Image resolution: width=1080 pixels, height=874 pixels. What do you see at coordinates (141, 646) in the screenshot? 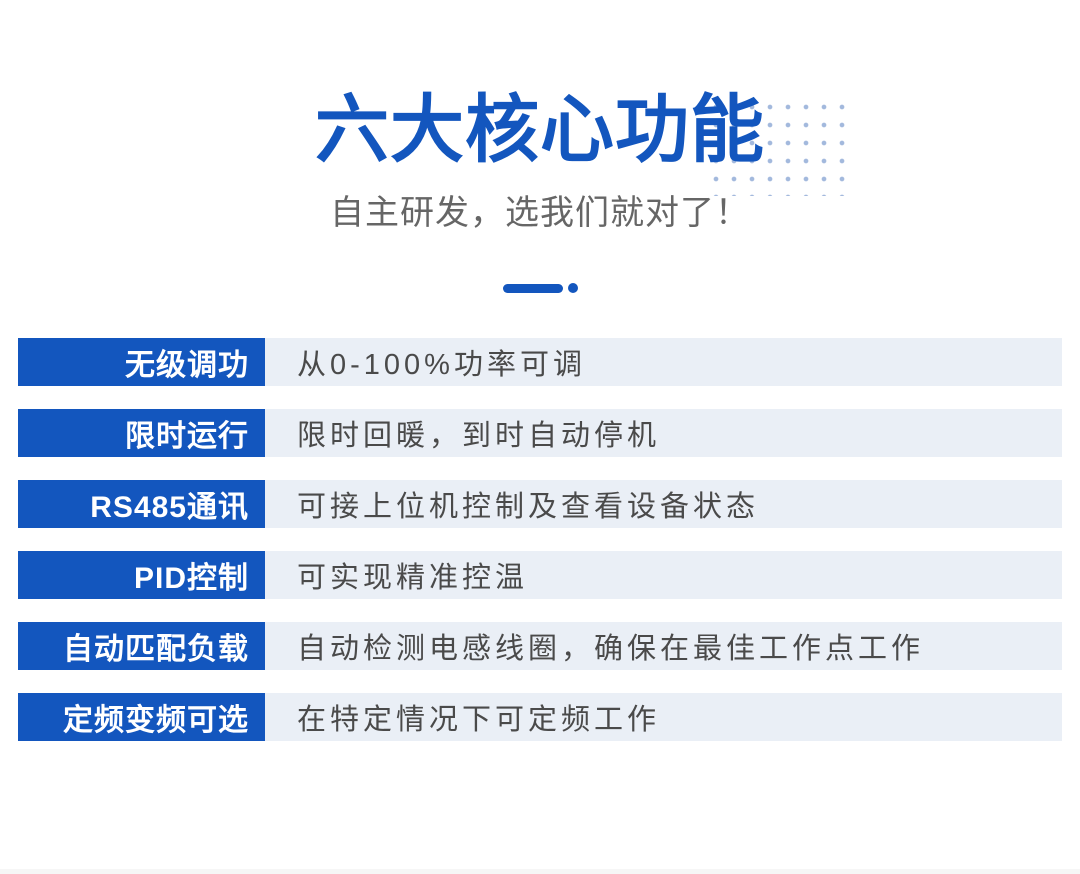
I see `feature-label: 自动匹配负载` at bounding box center [141, 646].